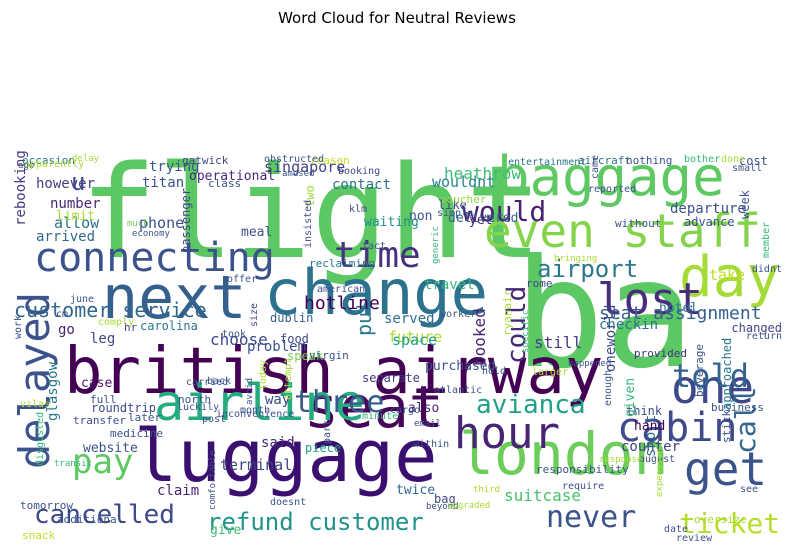 The image size is (794, 553). Describe the element at coordinates (339, 402) in the screenshot. I see `word-three: three` at that location.